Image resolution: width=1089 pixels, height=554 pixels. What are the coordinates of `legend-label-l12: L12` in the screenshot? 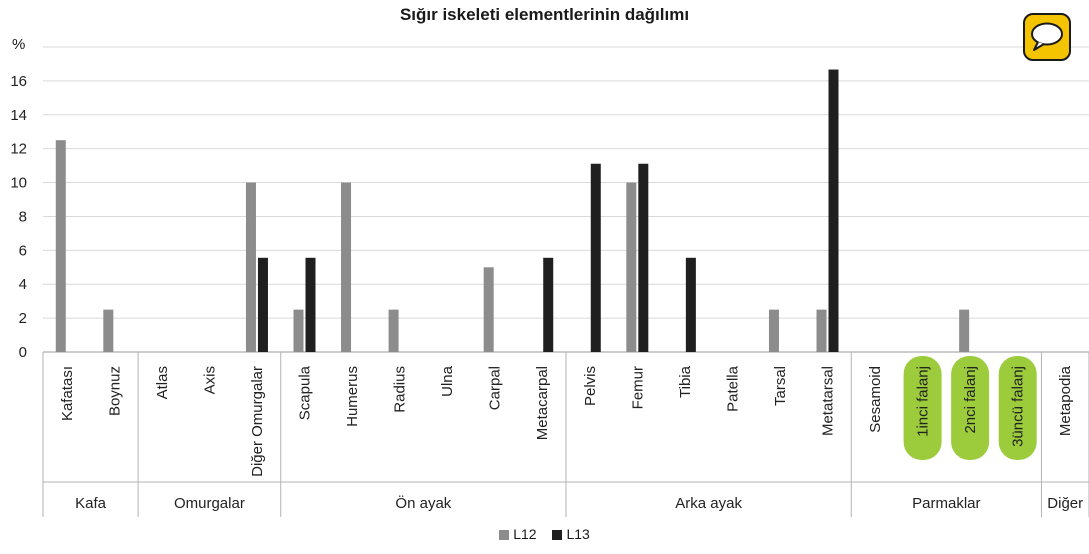 It's located at (525, 534).